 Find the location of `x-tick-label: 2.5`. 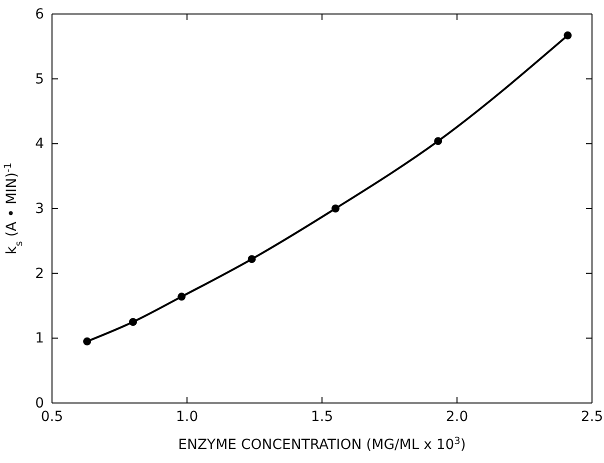

x-tick-label: 2.5 is located at coordinates (592, 416).